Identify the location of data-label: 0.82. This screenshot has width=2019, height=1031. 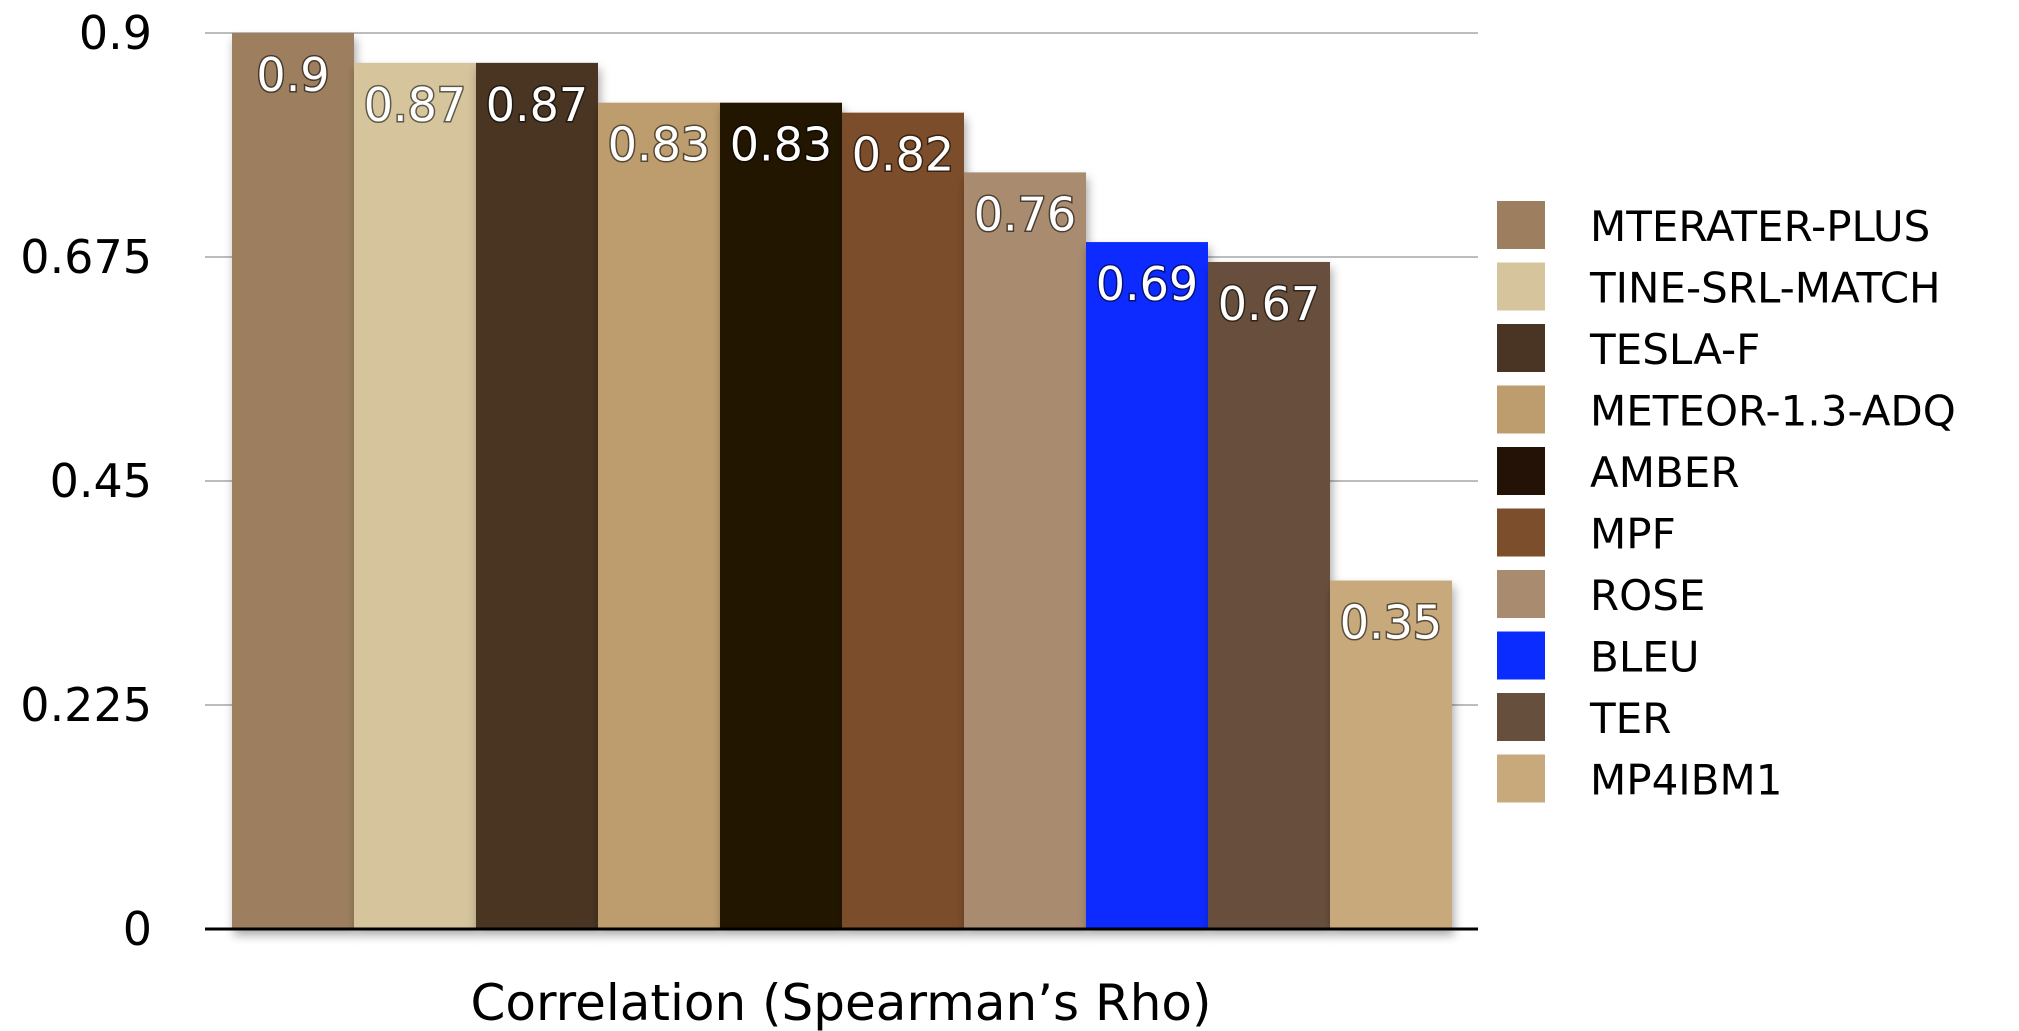
(903, 155).